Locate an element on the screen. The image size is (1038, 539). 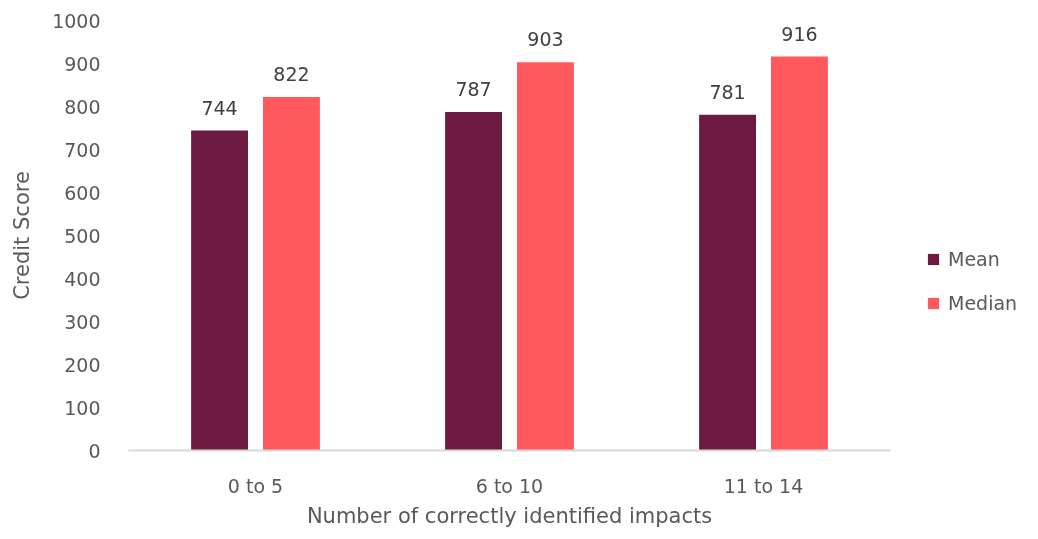
data-label: 822 is located at coordinates (291, 74).